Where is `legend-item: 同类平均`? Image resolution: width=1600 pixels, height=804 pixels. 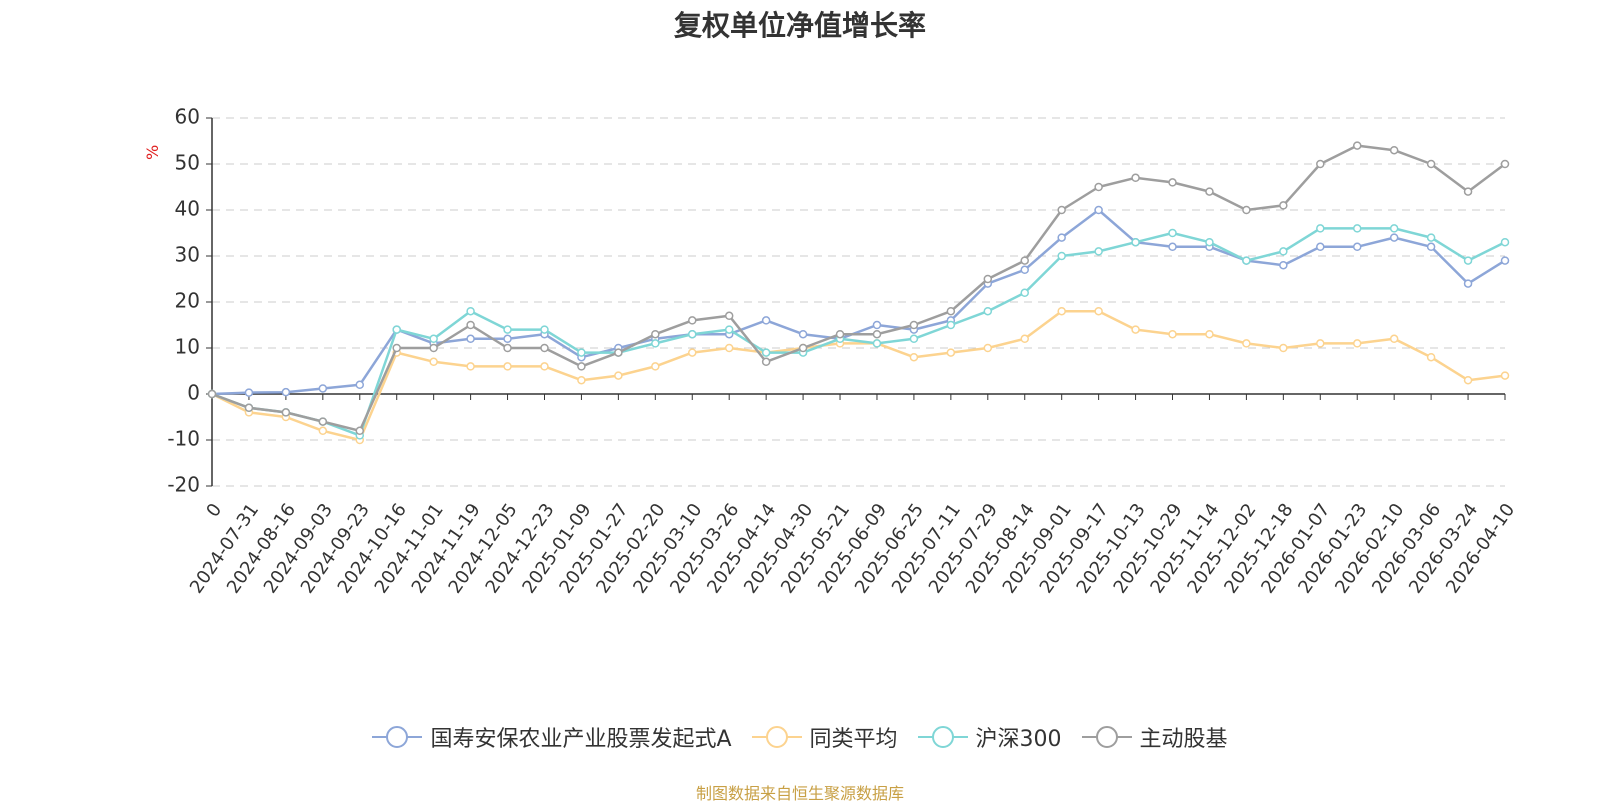
legend-item: 同类平均 is located at coordinates (824, 737).